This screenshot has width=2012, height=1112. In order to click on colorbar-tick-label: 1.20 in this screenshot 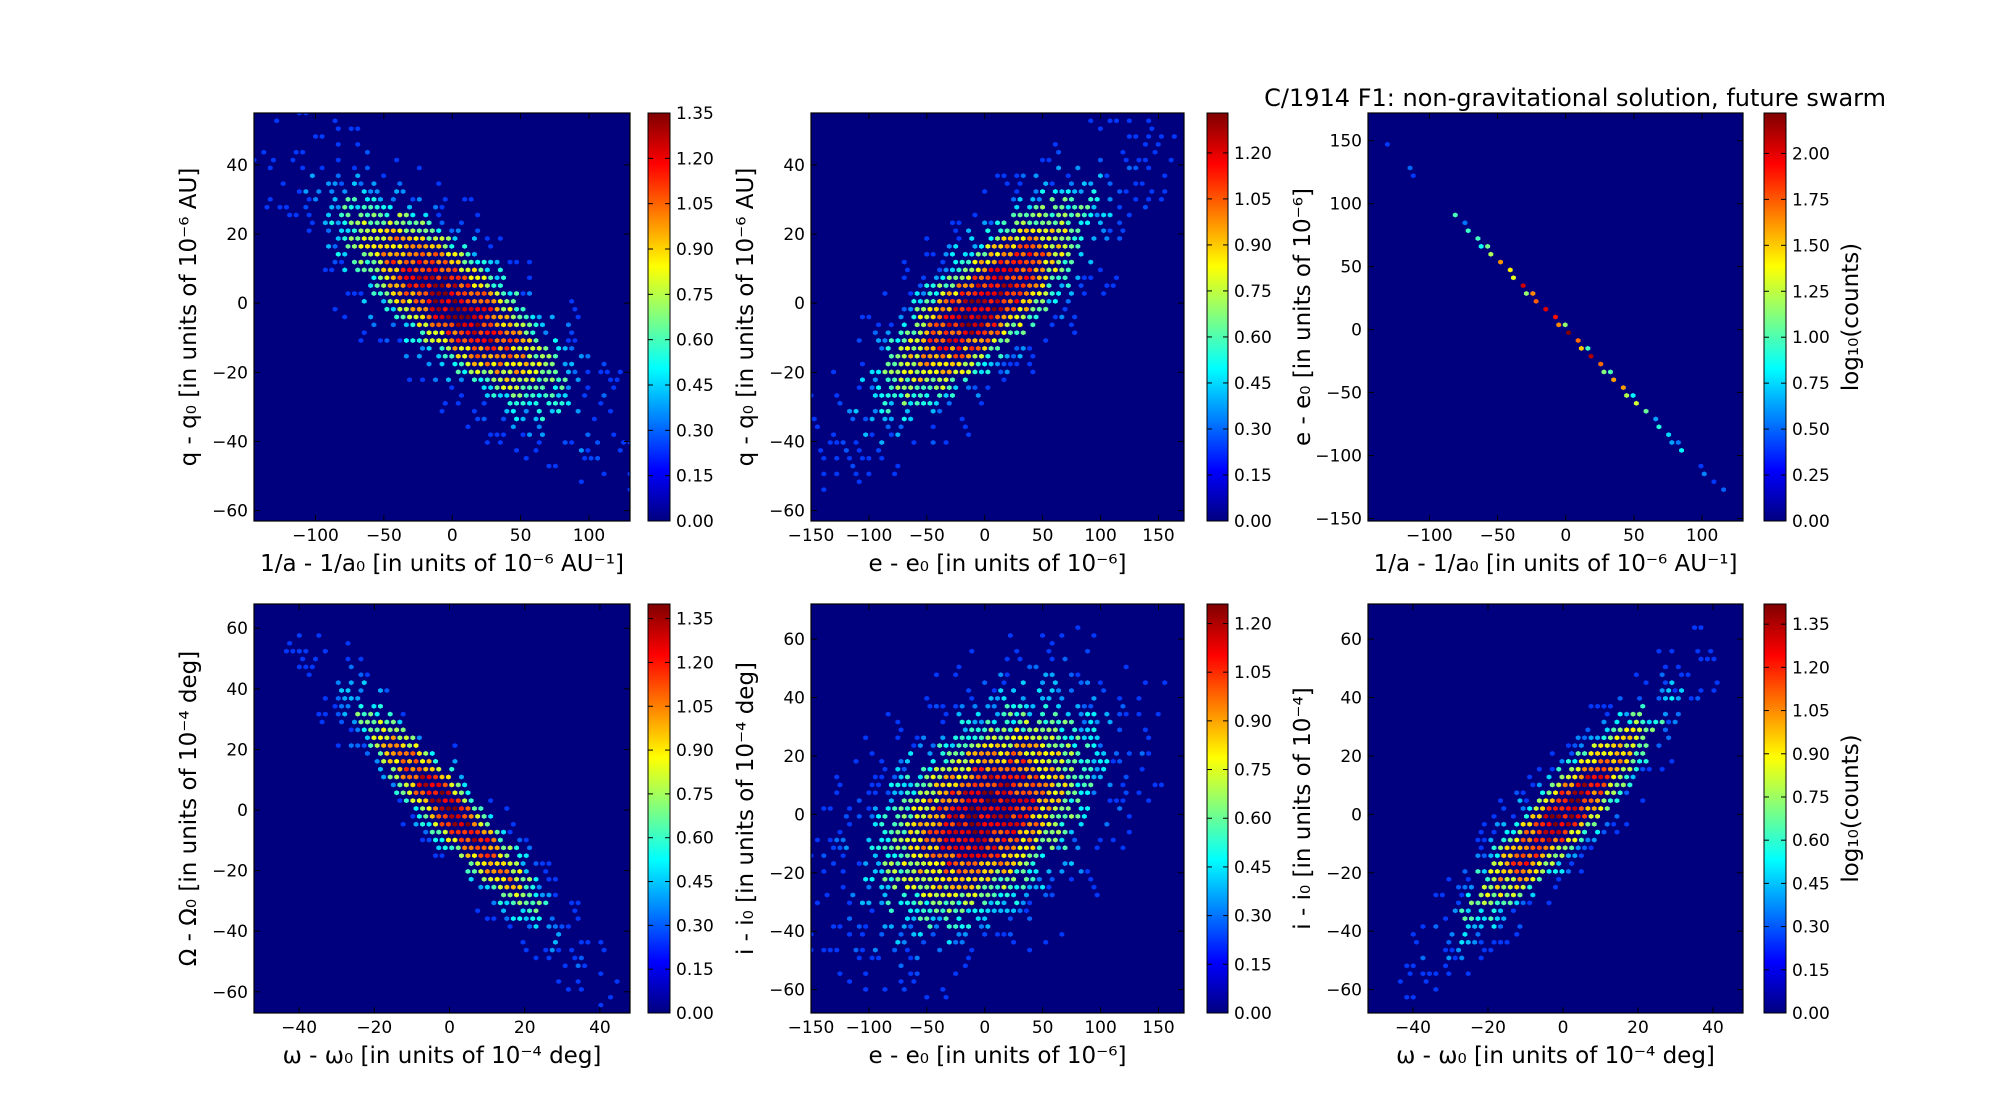, I will do `click(1811, 668)`.